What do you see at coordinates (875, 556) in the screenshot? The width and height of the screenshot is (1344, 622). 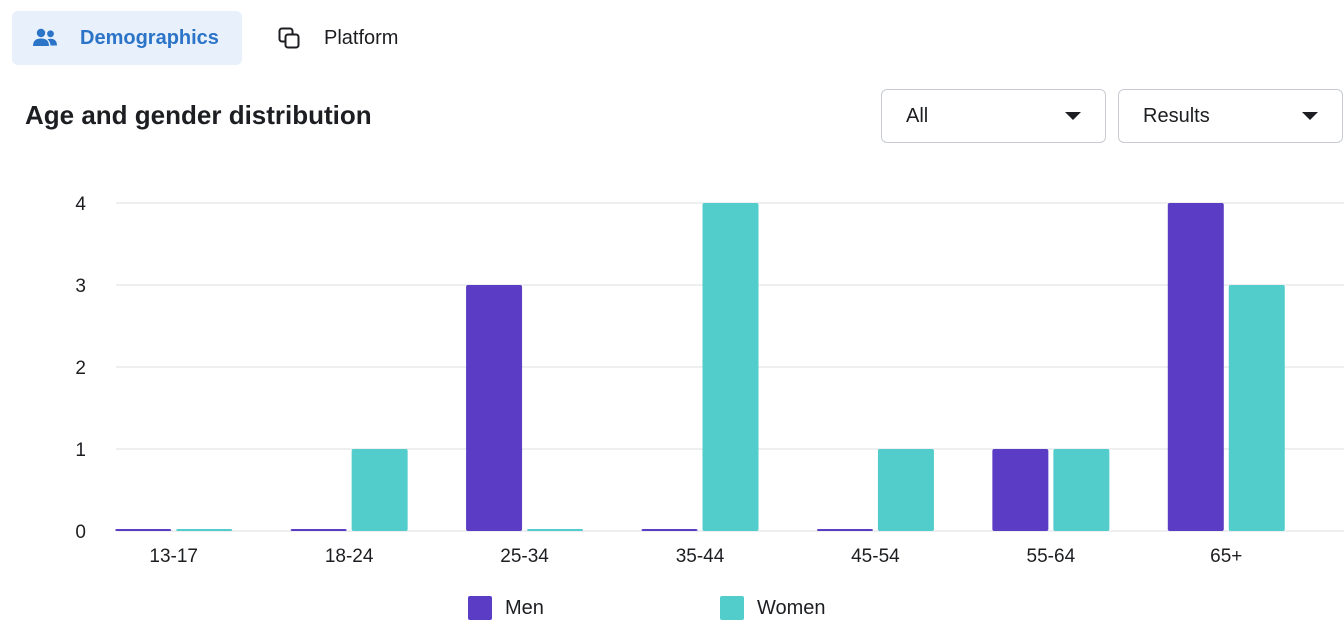 I see `x-tick-label: 45-54` at bounding box center [875, 556].